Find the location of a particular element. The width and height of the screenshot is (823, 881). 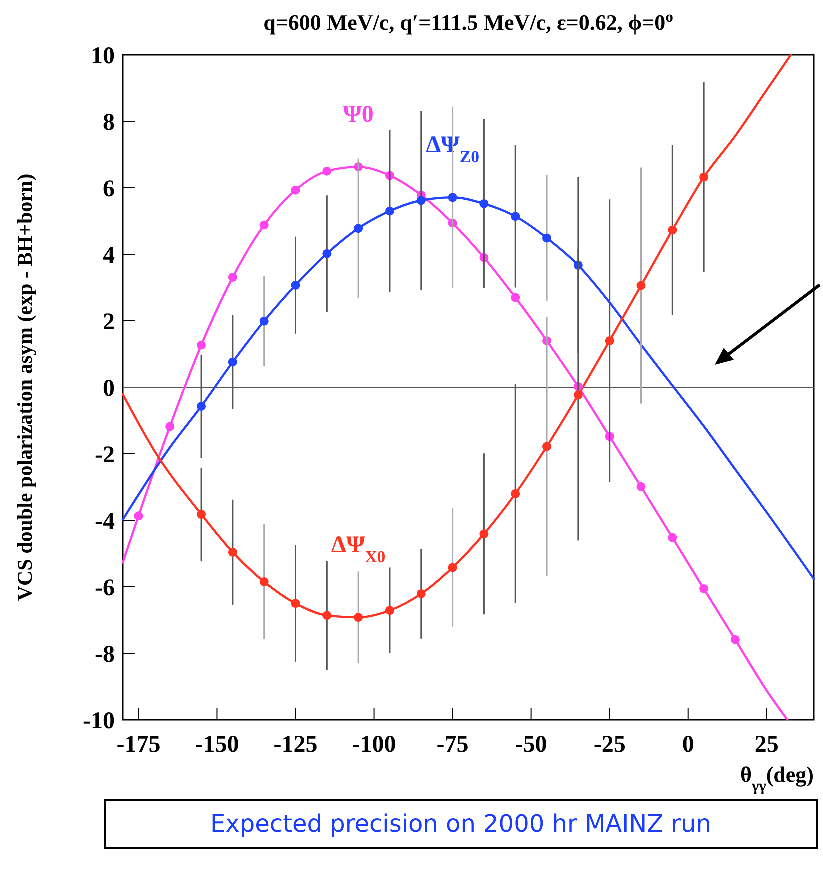

y-tick-label: -8 is located at coordinates (105, 655).